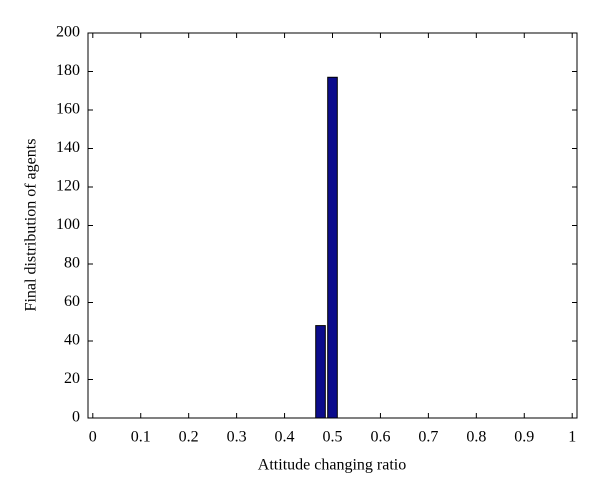 Image resolution: width=600 pixels, height=498 pixels. Describe the element at coordinates (72, 301) in the screenshot. I see `y-tick-label: 60` at that location.